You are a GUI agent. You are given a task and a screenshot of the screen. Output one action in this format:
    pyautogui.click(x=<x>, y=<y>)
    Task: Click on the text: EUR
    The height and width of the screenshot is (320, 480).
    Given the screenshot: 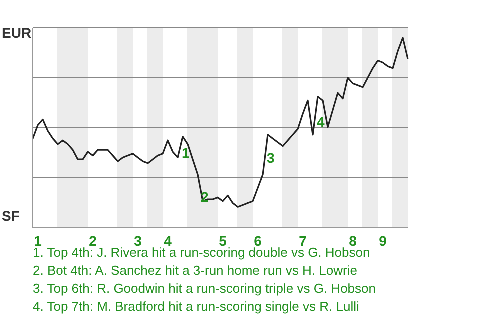 What is the action you would take?
    pyautogui.click(x=17, y=33)
    